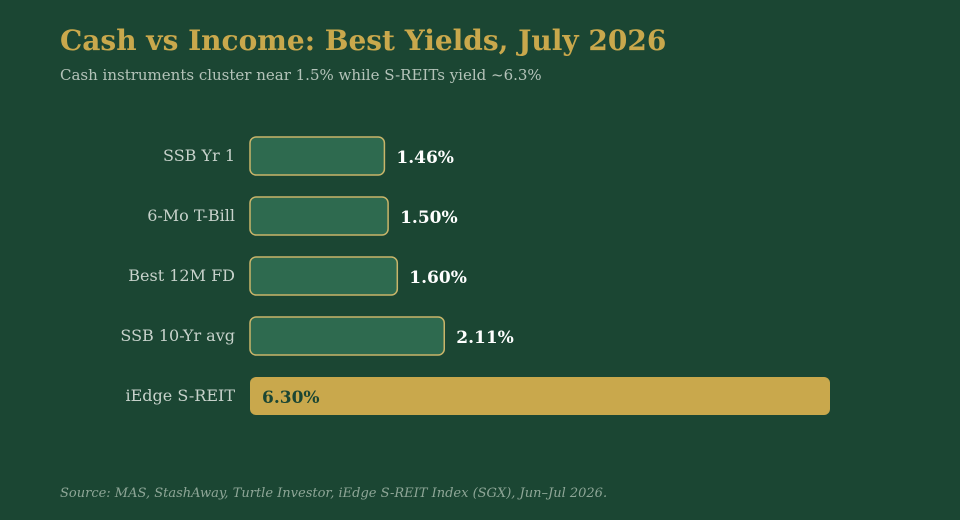  I want to click on bar-iedge-s-reit, so click(540, 396).